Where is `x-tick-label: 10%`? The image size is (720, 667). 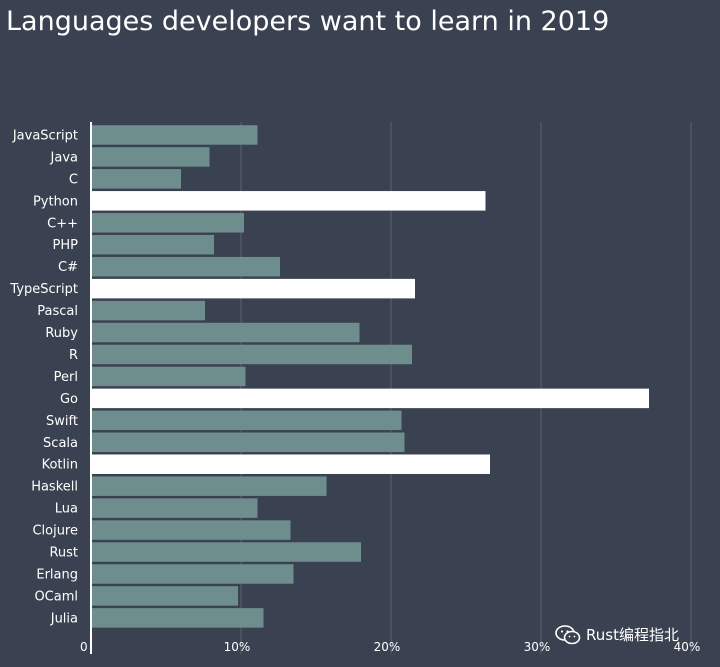 x-tick-label: 10% is located at coordinates (237, 647).